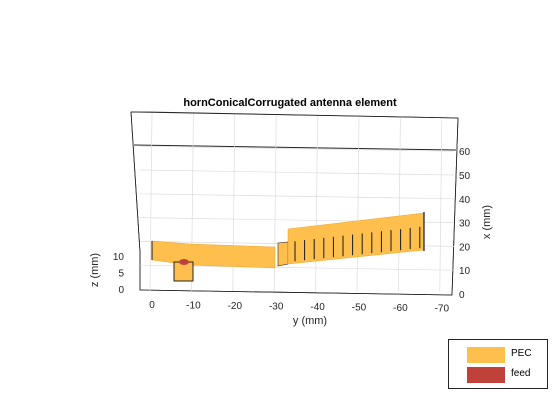 This screenshot has height=420, width=560. Describe the element at coordinates (462, 295) in the screenshot. I see `x-tick-label: 0` at that location.